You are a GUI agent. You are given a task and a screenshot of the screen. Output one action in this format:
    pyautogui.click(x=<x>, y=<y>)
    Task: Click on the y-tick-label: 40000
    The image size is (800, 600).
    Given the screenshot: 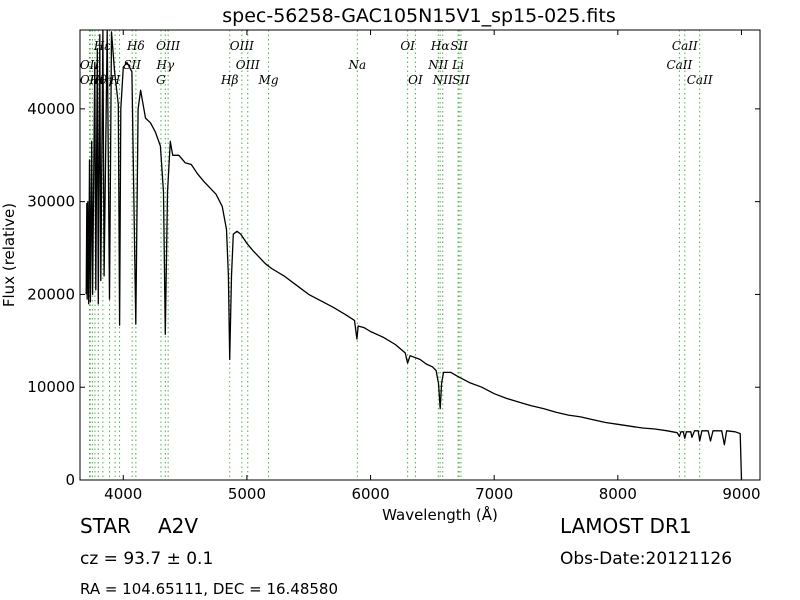 What is the action you would take?
    pyautogui.click(x=51, y=109)
    